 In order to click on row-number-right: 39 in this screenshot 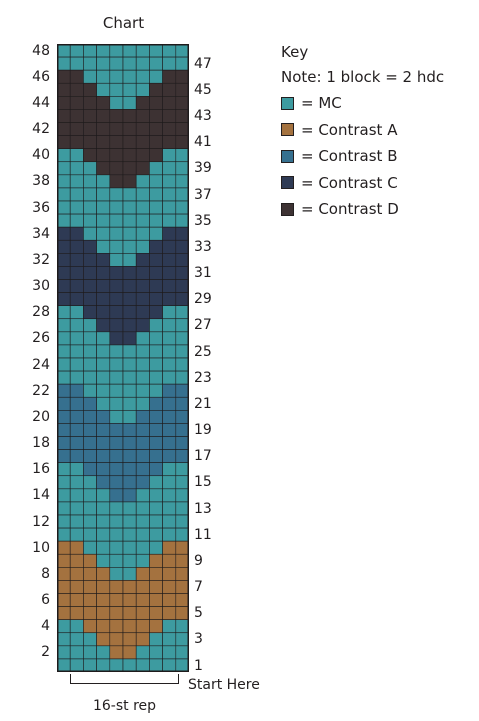, I will do `click(203, 168)`.